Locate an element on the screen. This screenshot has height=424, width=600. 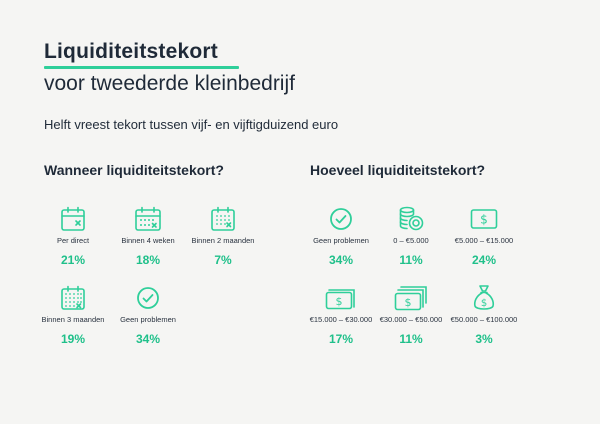
stat-label: Binnen 3 maanden is located at coordinates (73, 319).